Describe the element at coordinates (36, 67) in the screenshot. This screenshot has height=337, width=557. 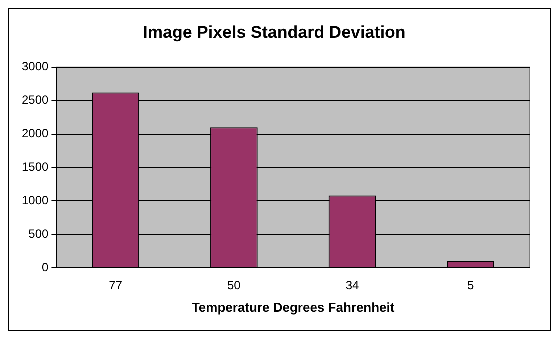
I see `y-tick-label: 3000` at that location.